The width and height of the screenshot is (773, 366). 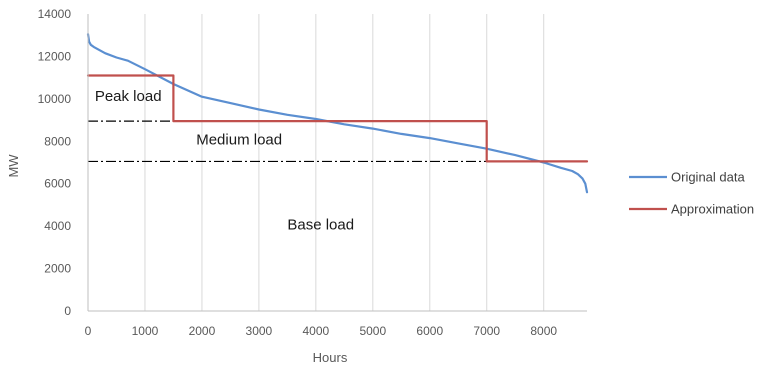 What do you see at coordinates (372, 331) in the screenshot?
I see `x-tick-label-5000: 5000` at bounding box center [372, 331].